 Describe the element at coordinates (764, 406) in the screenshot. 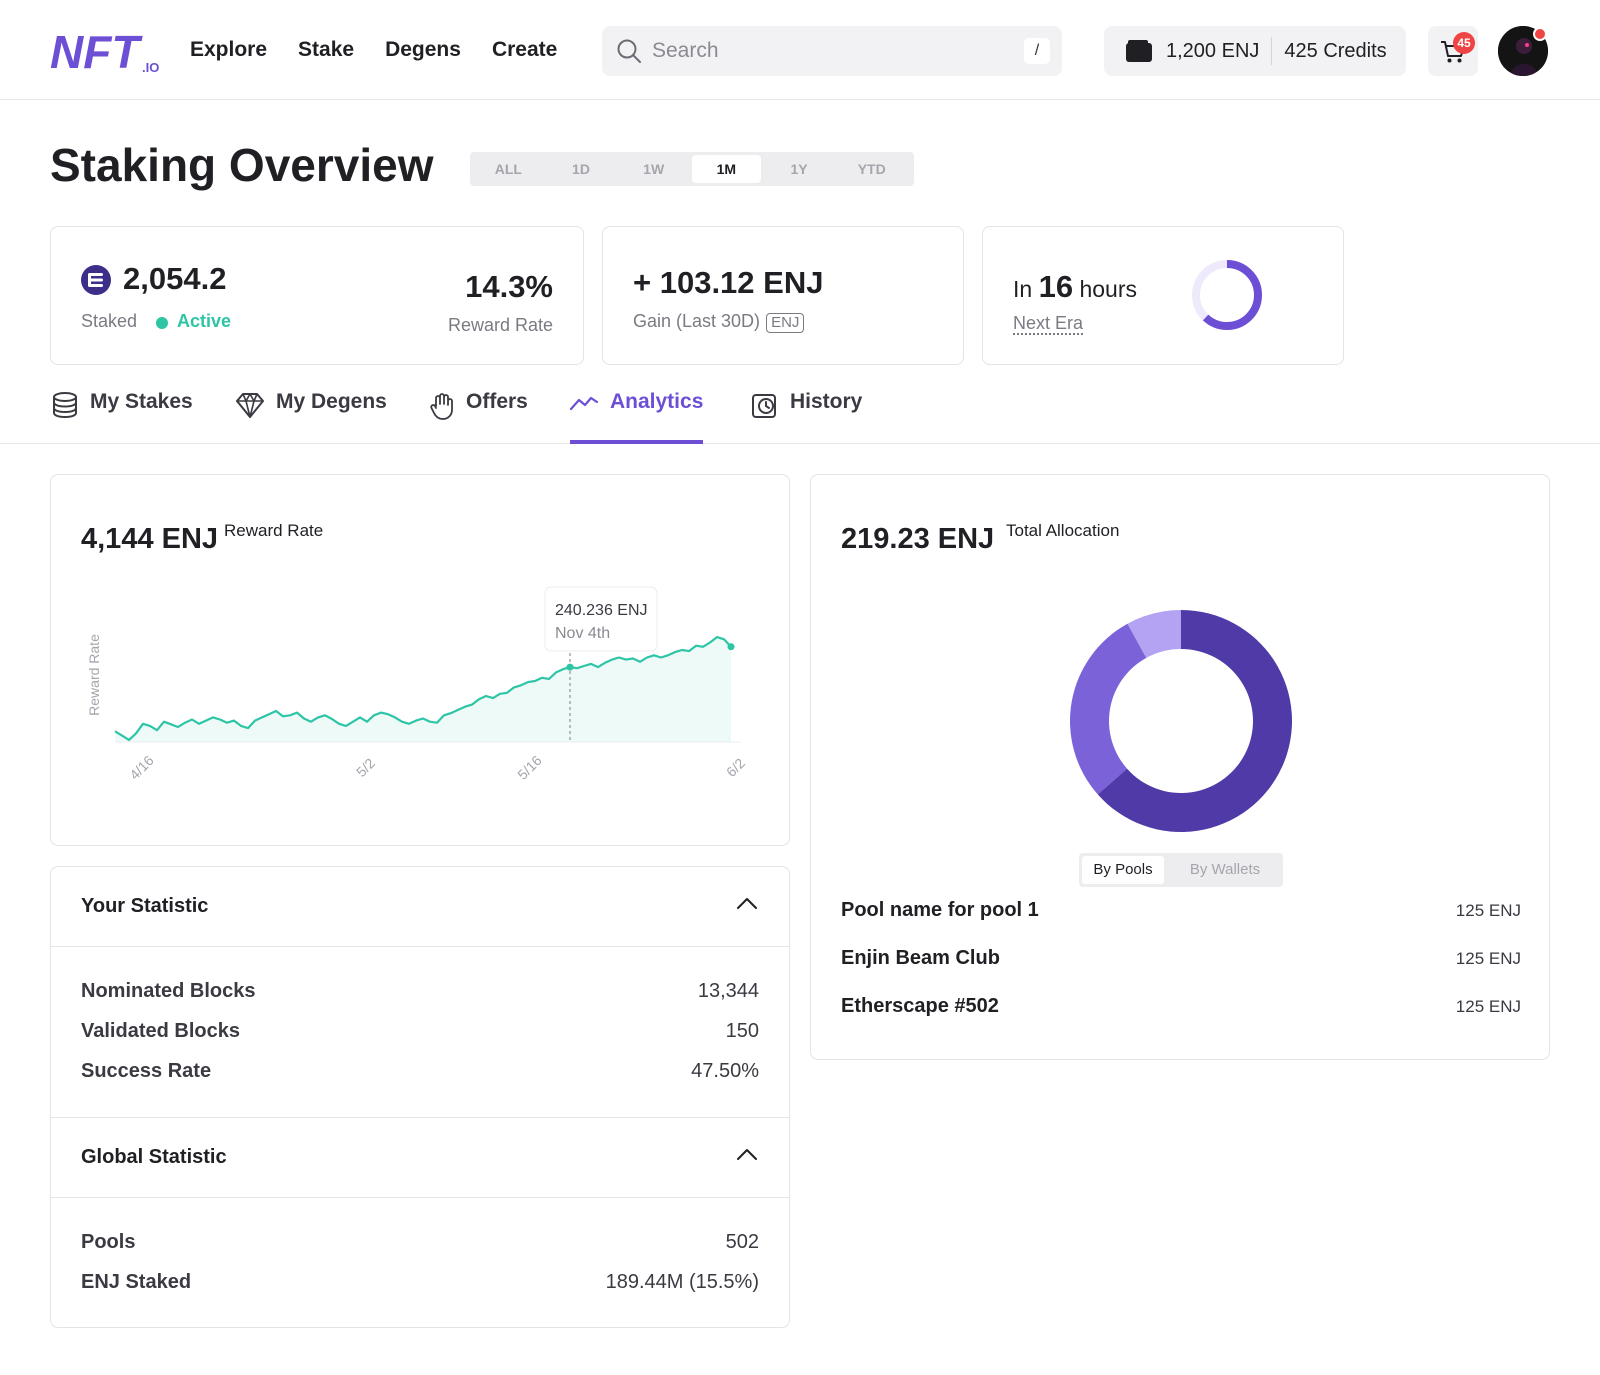

I see `history-icon` at that location.